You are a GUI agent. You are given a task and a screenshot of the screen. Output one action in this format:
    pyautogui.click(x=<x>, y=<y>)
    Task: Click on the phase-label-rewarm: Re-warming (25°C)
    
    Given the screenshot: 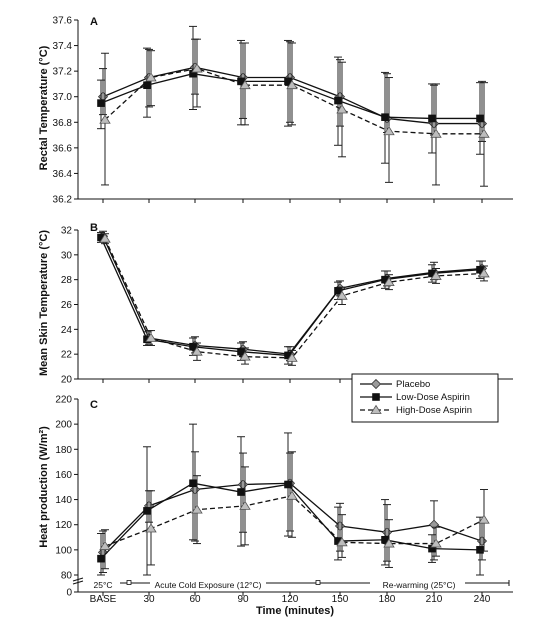 What is the action you would take?
    pyautogui.click(x=419, y=585)
    